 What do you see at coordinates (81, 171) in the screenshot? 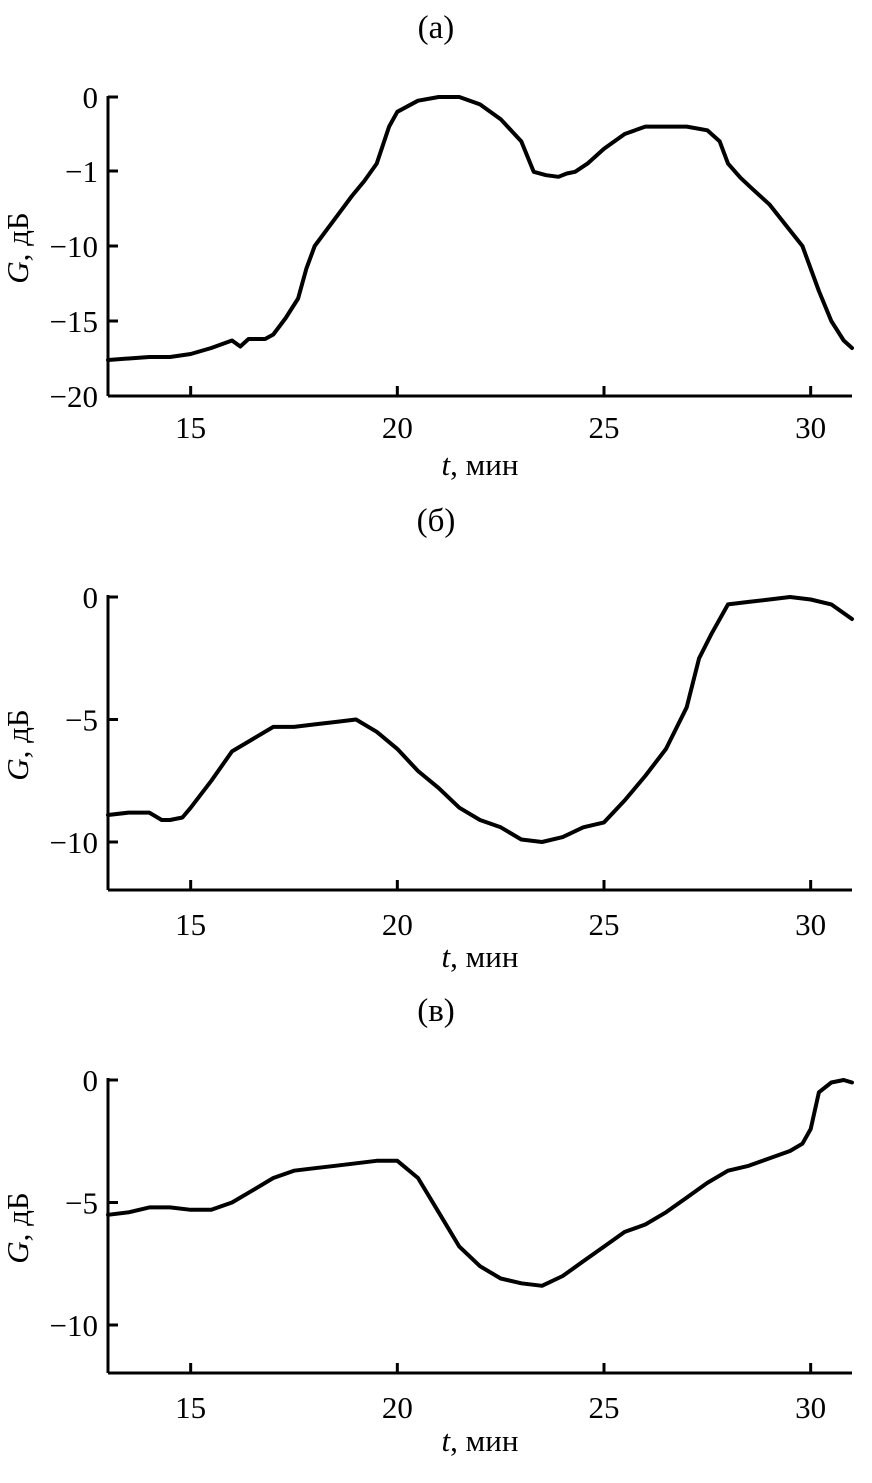
I see `y-tick-label: −1` at bounding box center [81, 171].